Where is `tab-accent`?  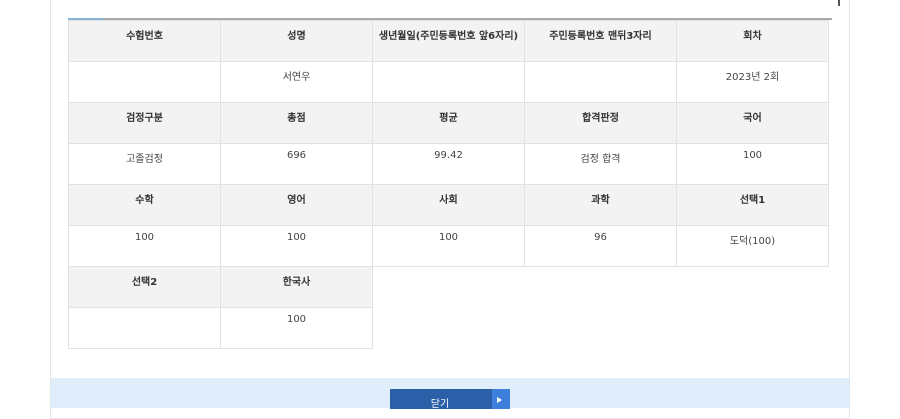
tab-accent is located at coordinates (85, 19).